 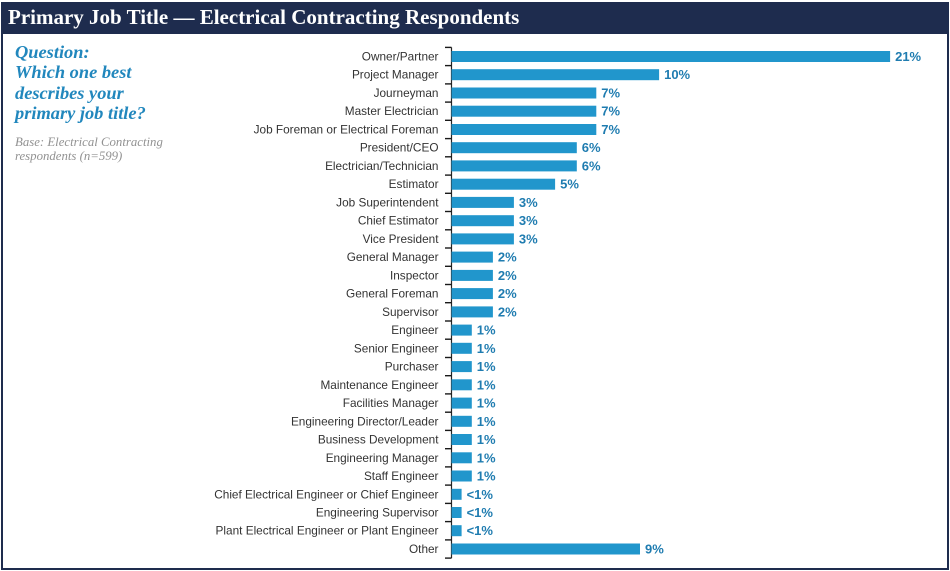 What do you see at coordinates (654, 549) in the screenshot?
I see `svg-text: 9%` at bounding box center [654, 549].